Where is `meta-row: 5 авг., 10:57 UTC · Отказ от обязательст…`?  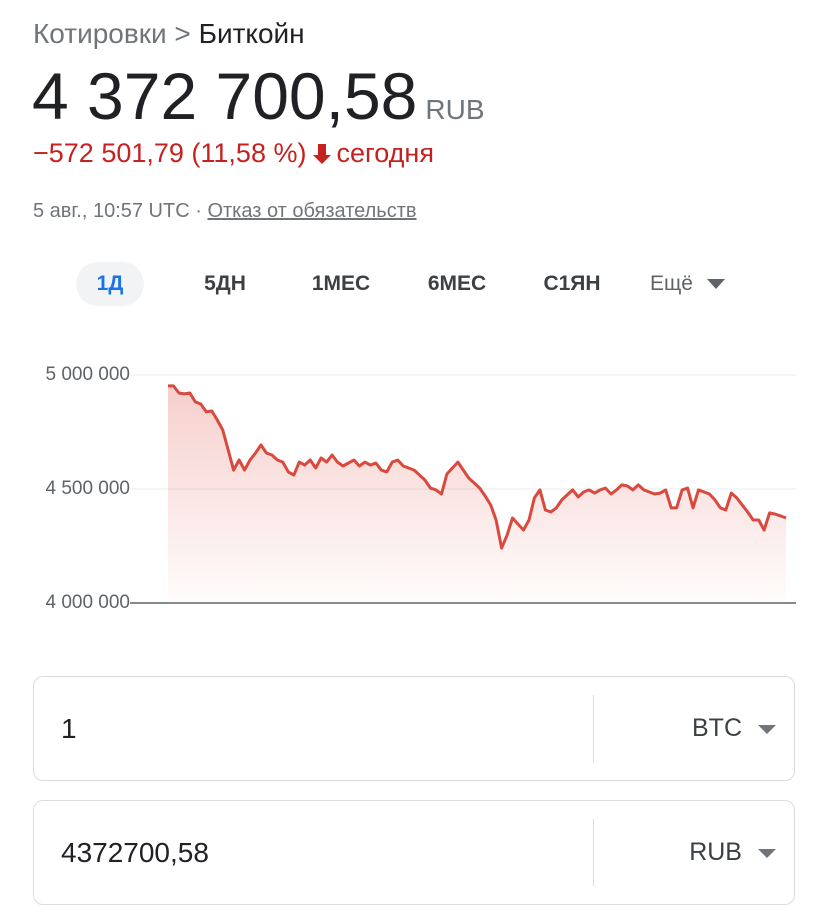
meta-row: 5 авг., 10:57 UTC · Отказ от обязательст… is located at coordinates (225, 211).